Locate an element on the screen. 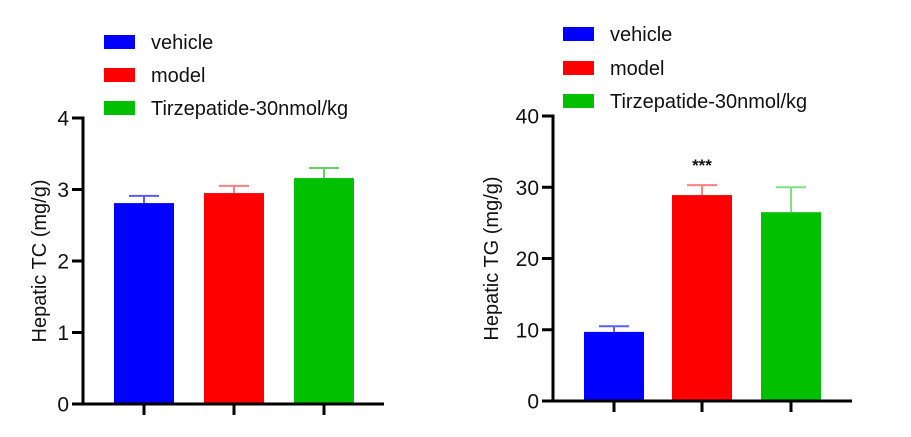 Image resolution: width=911 pixels, height=437 pixels. tg-legend: vehicle model Tirzepatide-30nmol/kg is located at coordinates (685, 68).